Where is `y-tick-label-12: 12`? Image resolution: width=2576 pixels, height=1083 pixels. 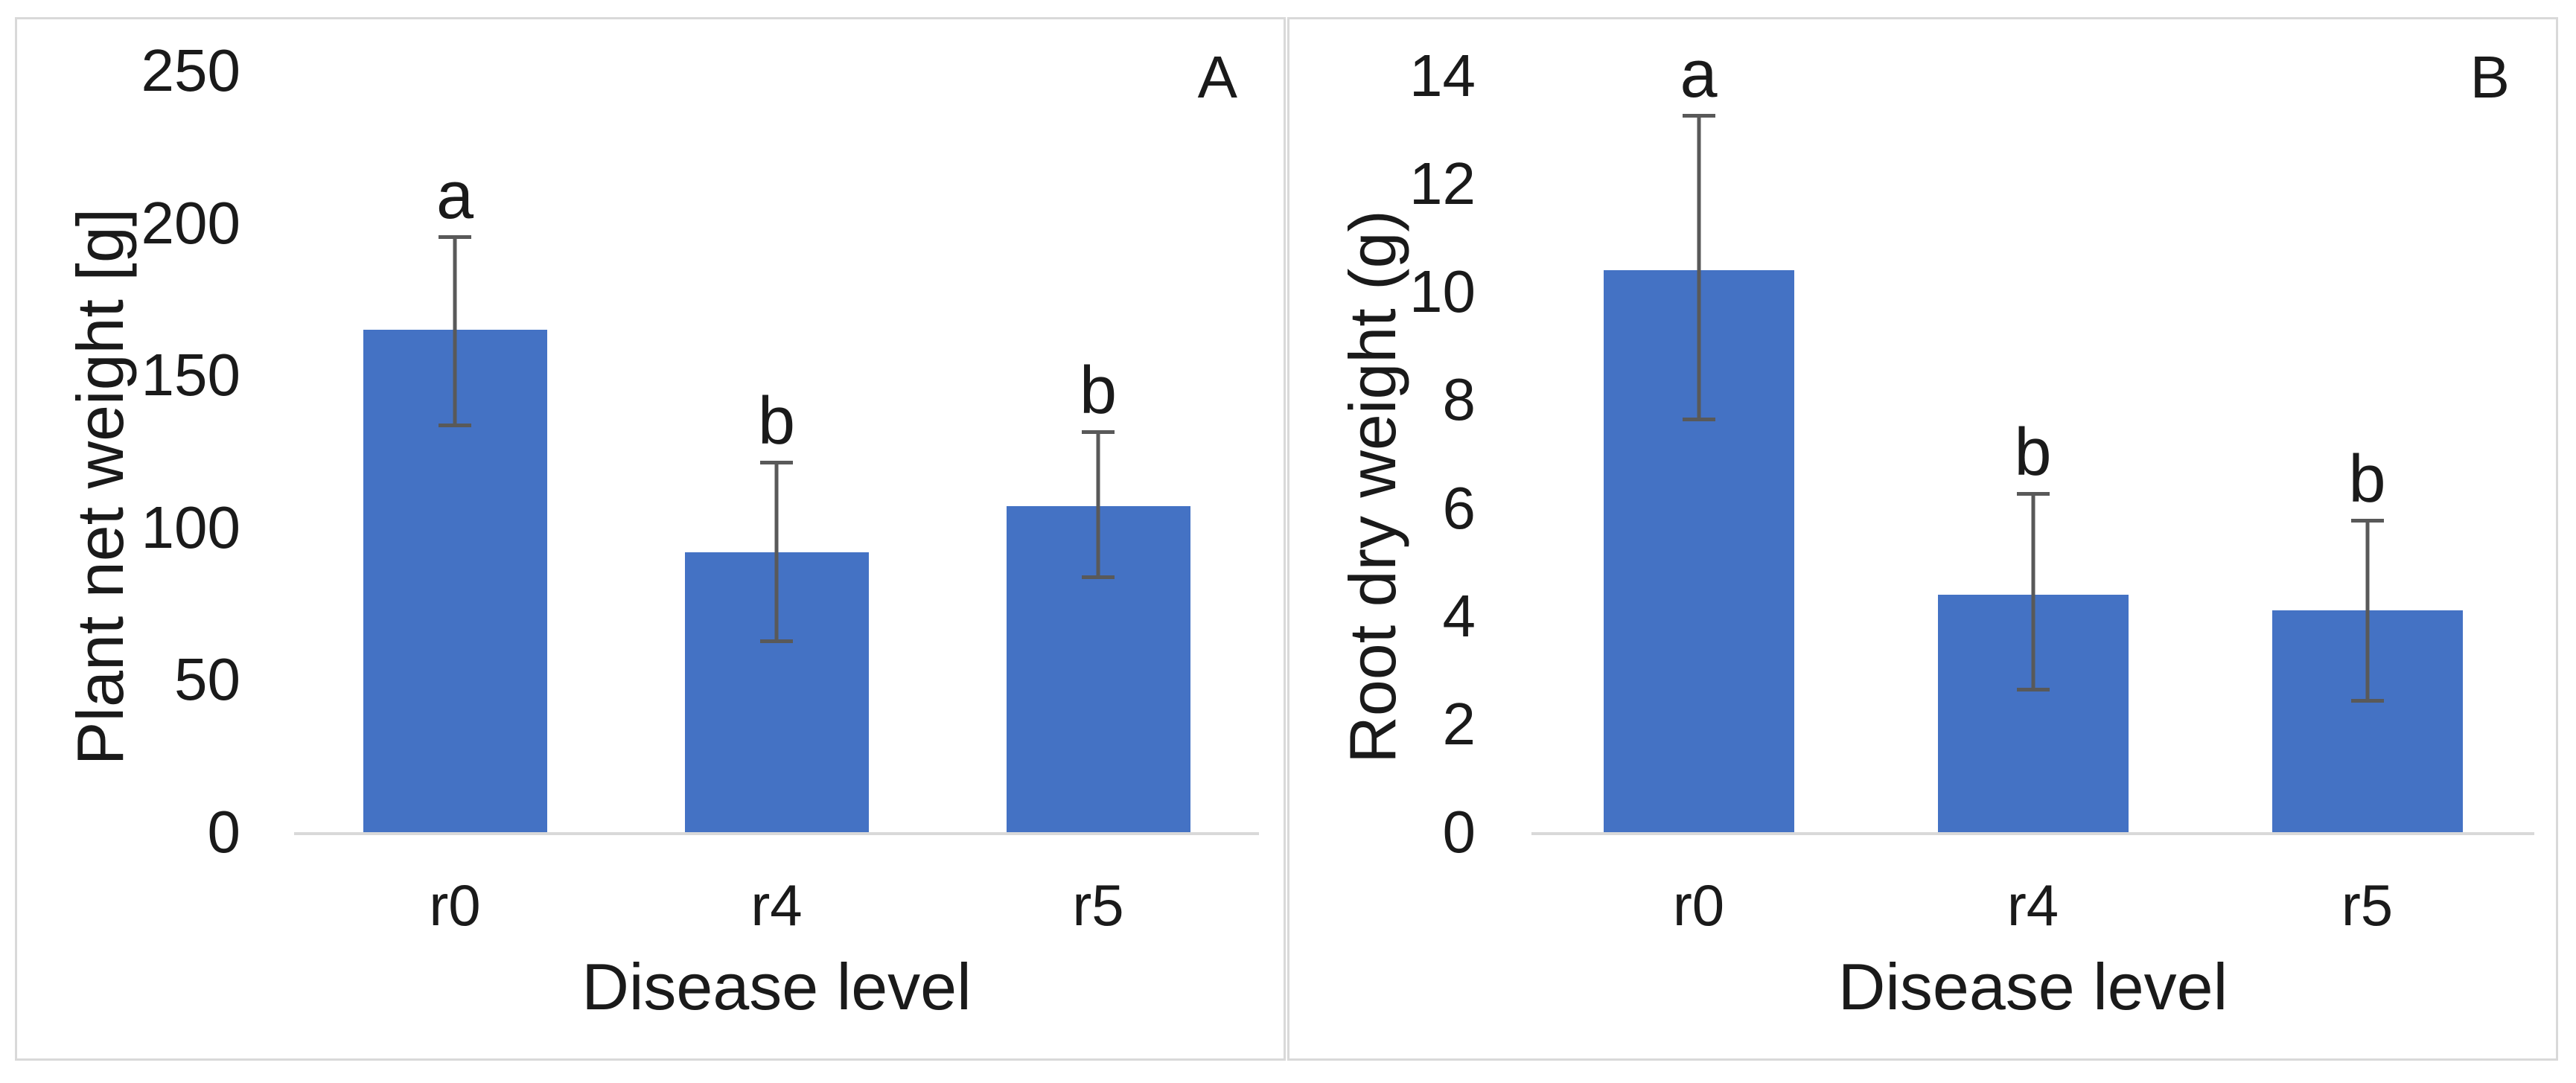
y-tick-label-12: 12 is located at coordinates (1442, 183).